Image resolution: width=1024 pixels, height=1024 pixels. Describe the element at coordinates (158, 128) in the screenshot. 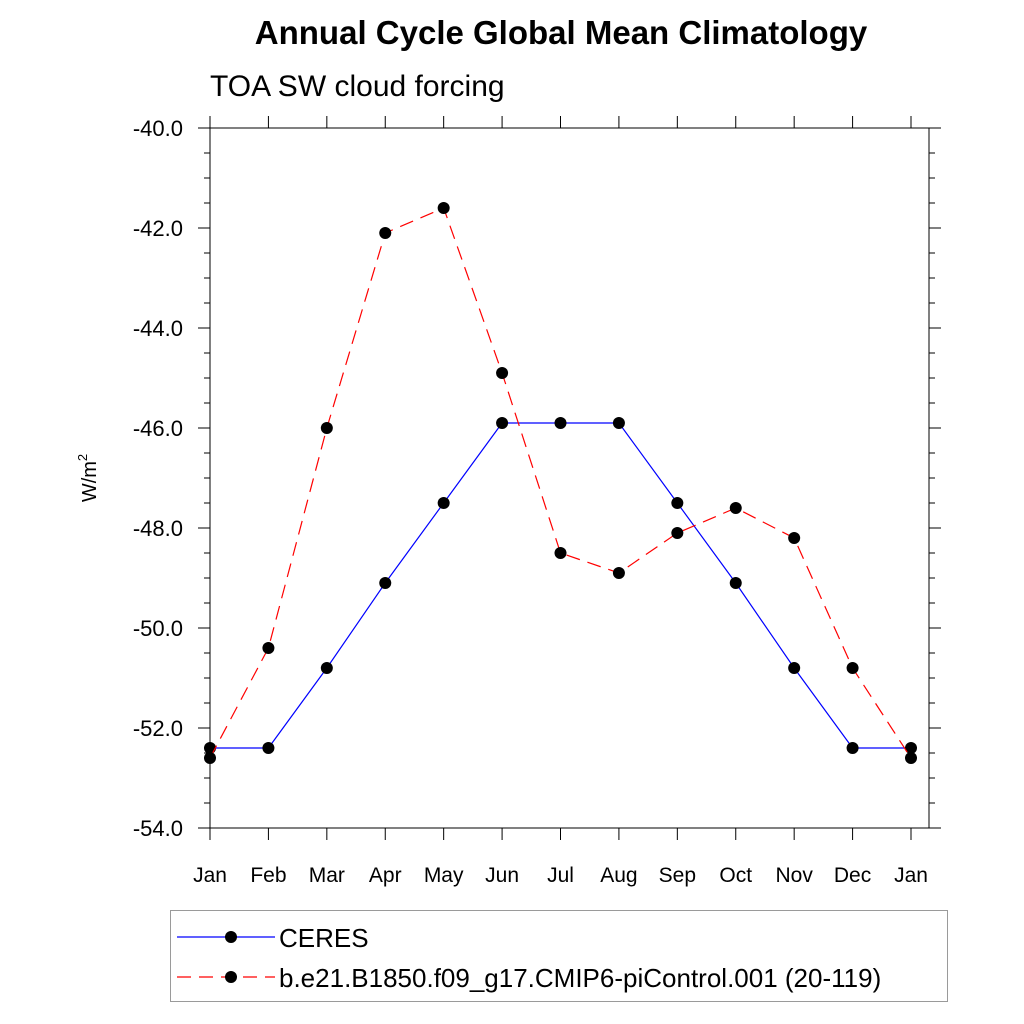

I see `y-tick-label: -40.0` at that location.